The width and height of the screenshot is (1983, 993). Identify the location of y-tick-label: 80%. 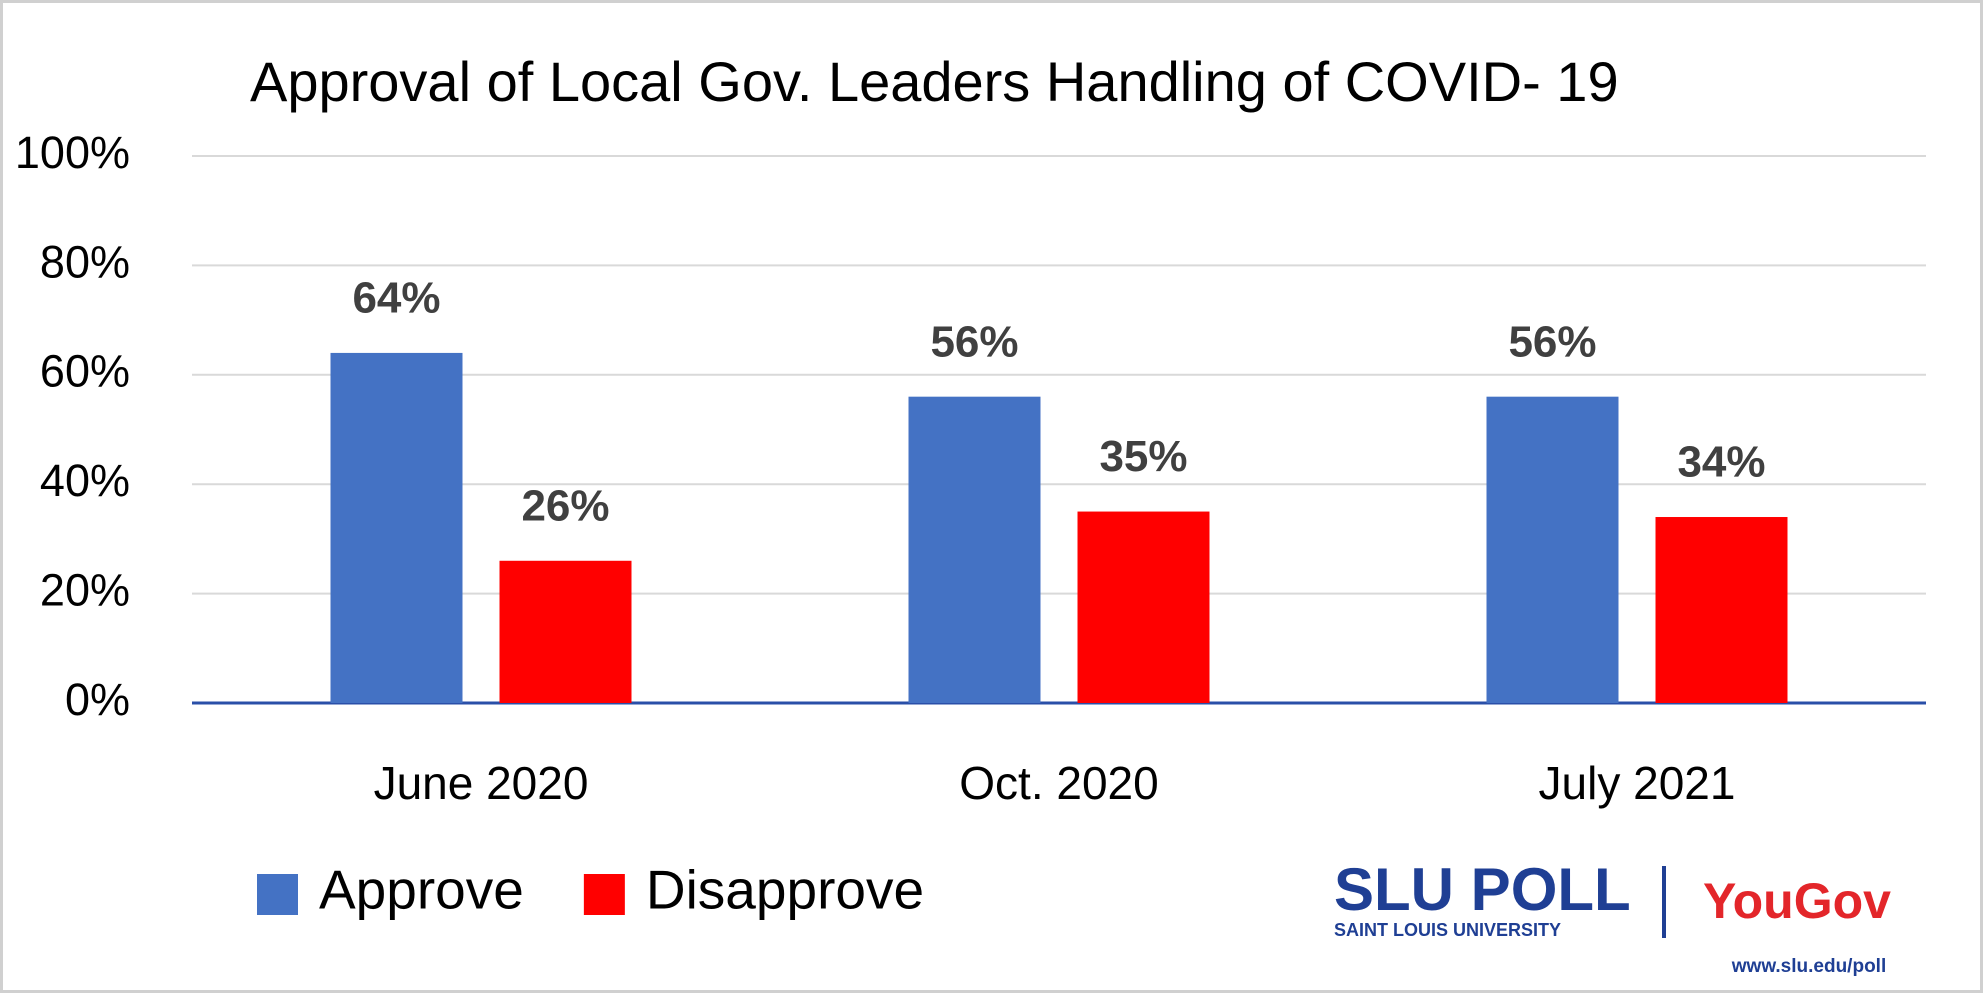
(85, 261).